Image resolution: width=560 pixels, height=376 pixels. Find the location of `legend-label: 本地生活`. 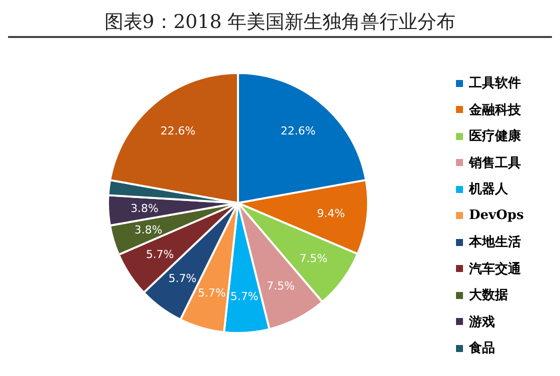

legend-label: 本地生活 is located at coordinates (495, 243).